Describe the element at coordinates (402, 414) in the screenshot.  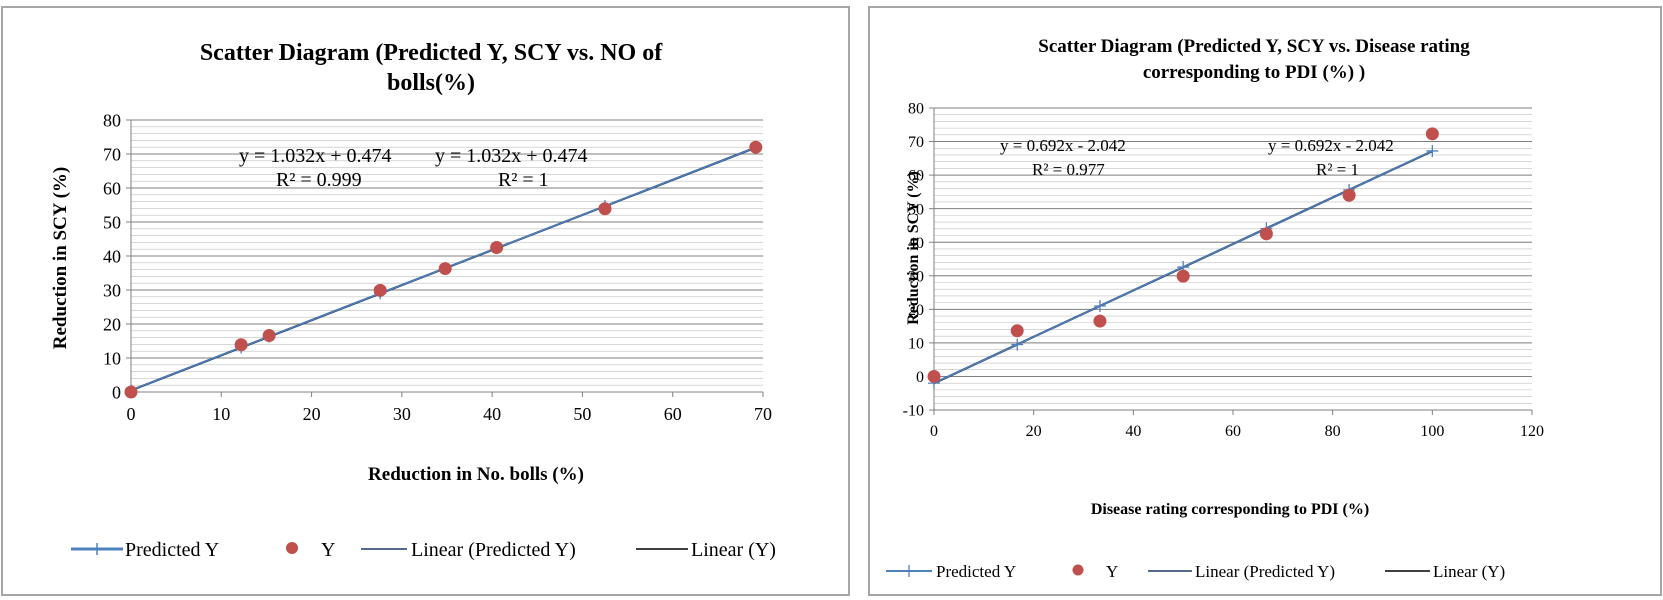
I see `x-tick-label: 30` at that location.